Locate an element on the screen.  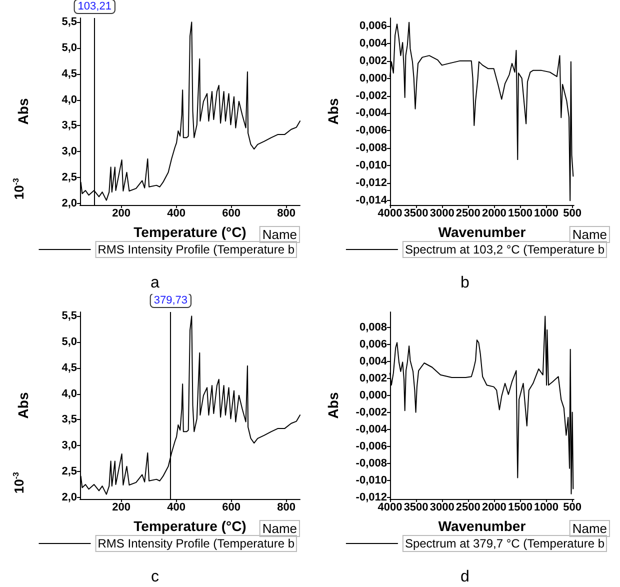
text: d is located at coordinates (465, 577).